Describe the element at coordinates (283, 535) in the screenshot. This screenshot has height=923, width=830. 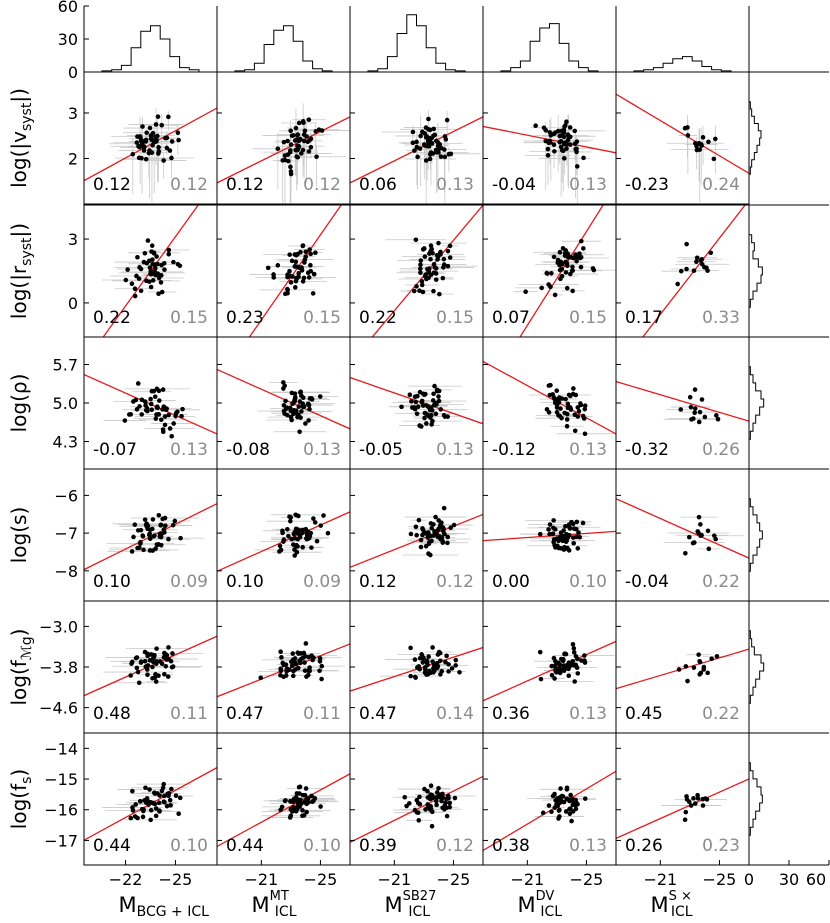
I see `panel-r3-c1: 0.10 0.09` at that location.